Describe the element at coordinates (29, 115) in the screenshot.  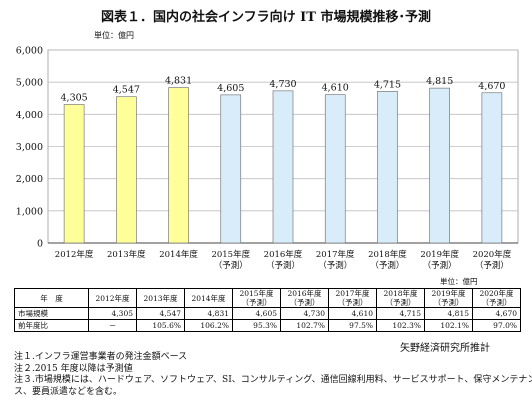
I see `y-tick-label: 4,000` at that location.